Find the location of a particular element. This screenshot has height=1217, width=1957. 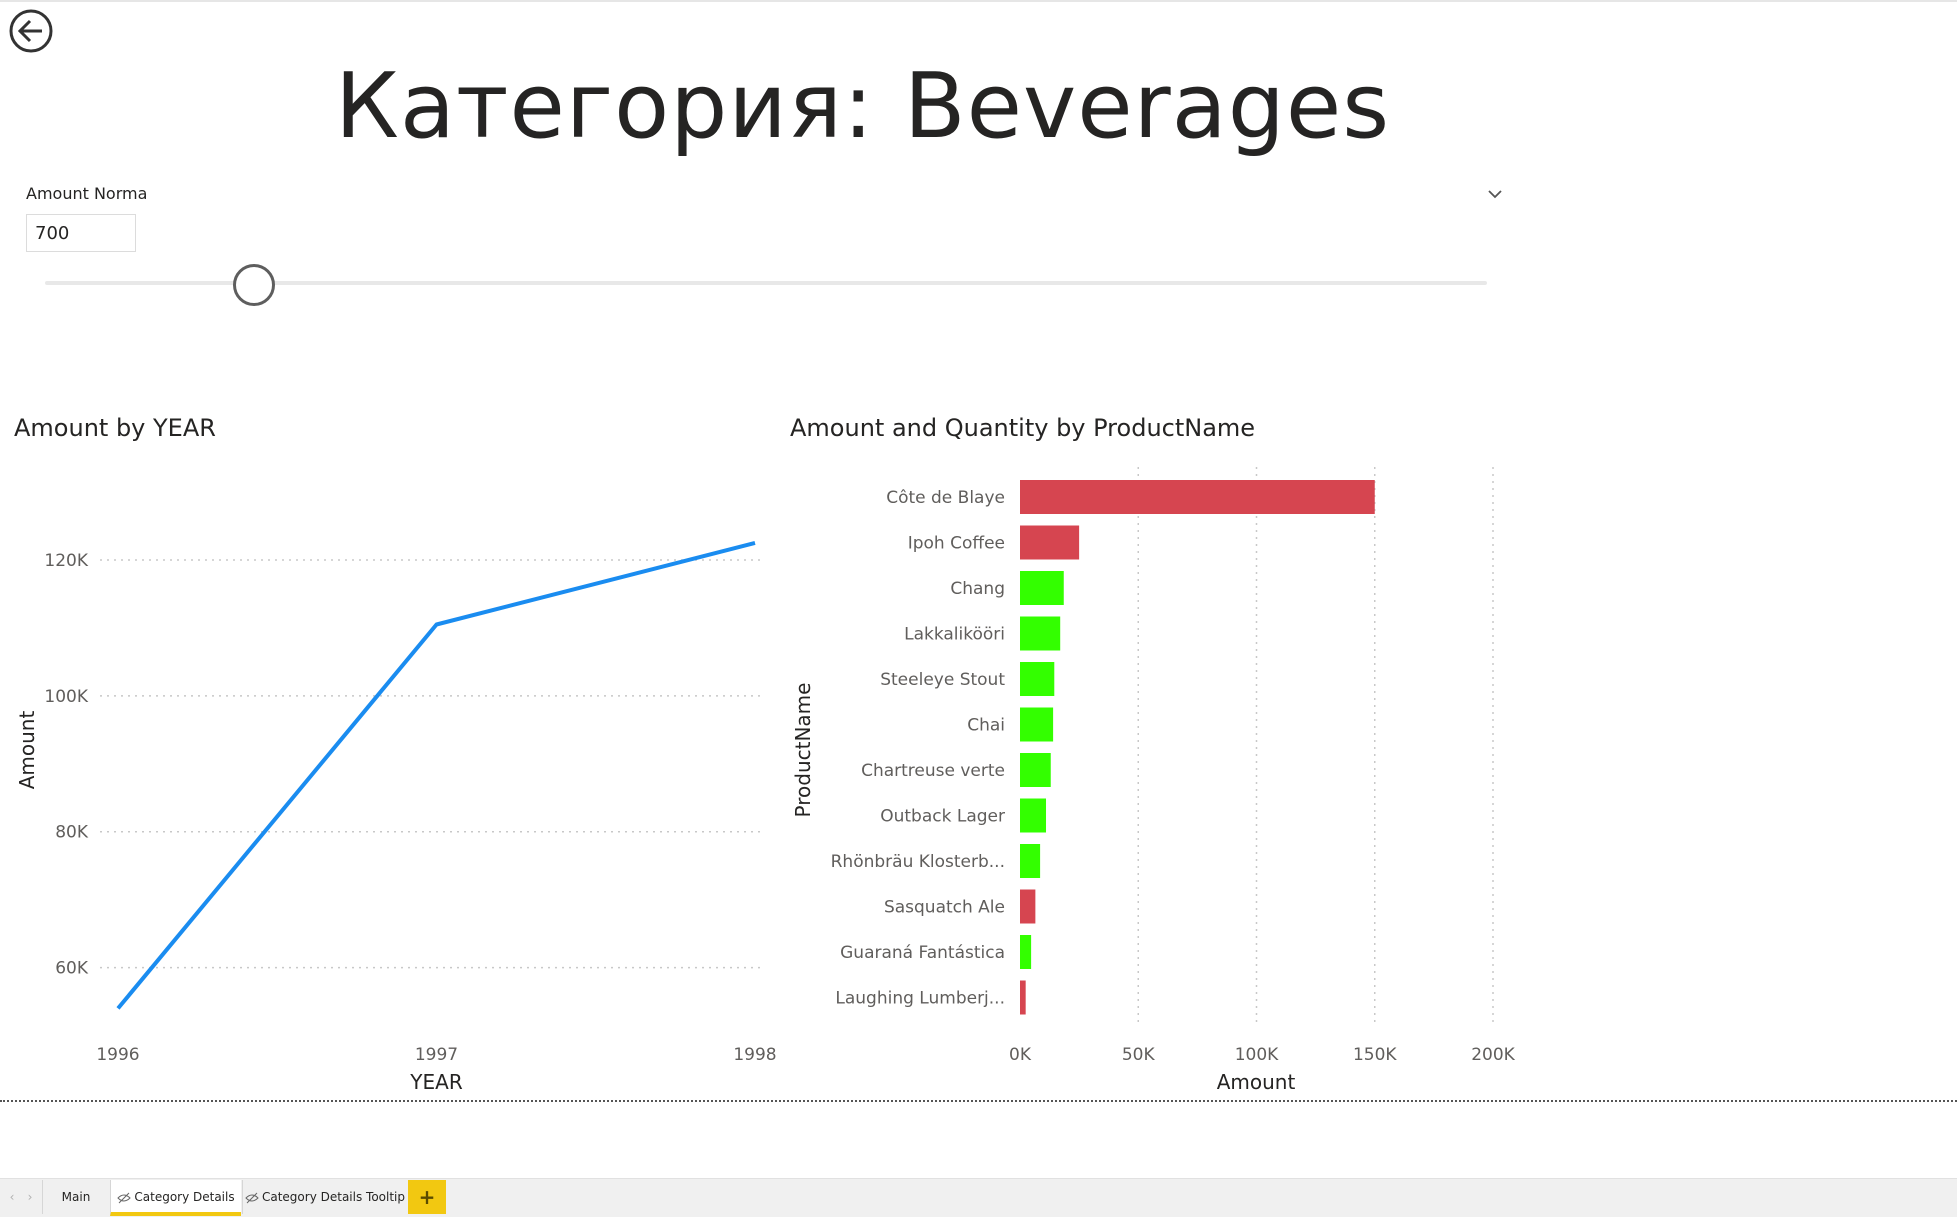

x-tick-label: 100K is located at coordinates (1257, 1055).